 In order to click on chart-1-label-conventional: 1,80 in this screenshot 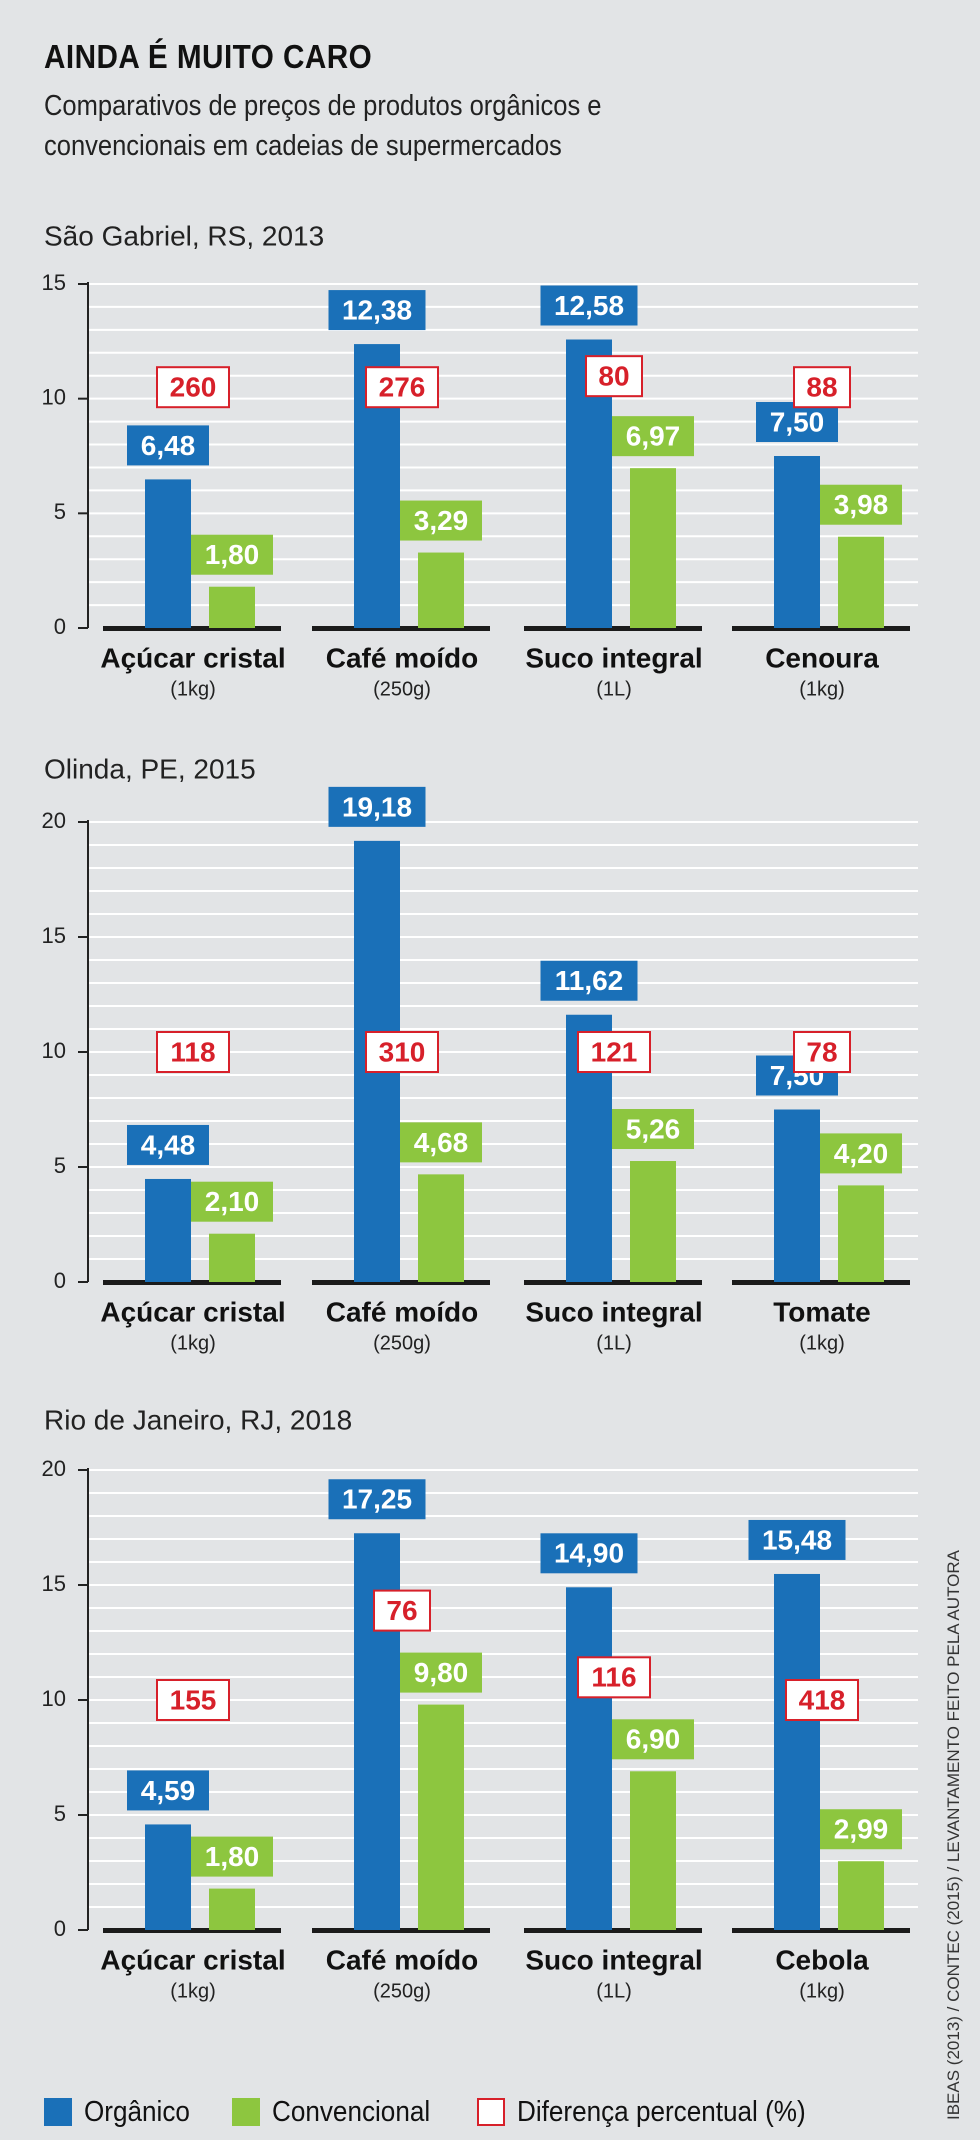, I will do `click(232, 554)`.